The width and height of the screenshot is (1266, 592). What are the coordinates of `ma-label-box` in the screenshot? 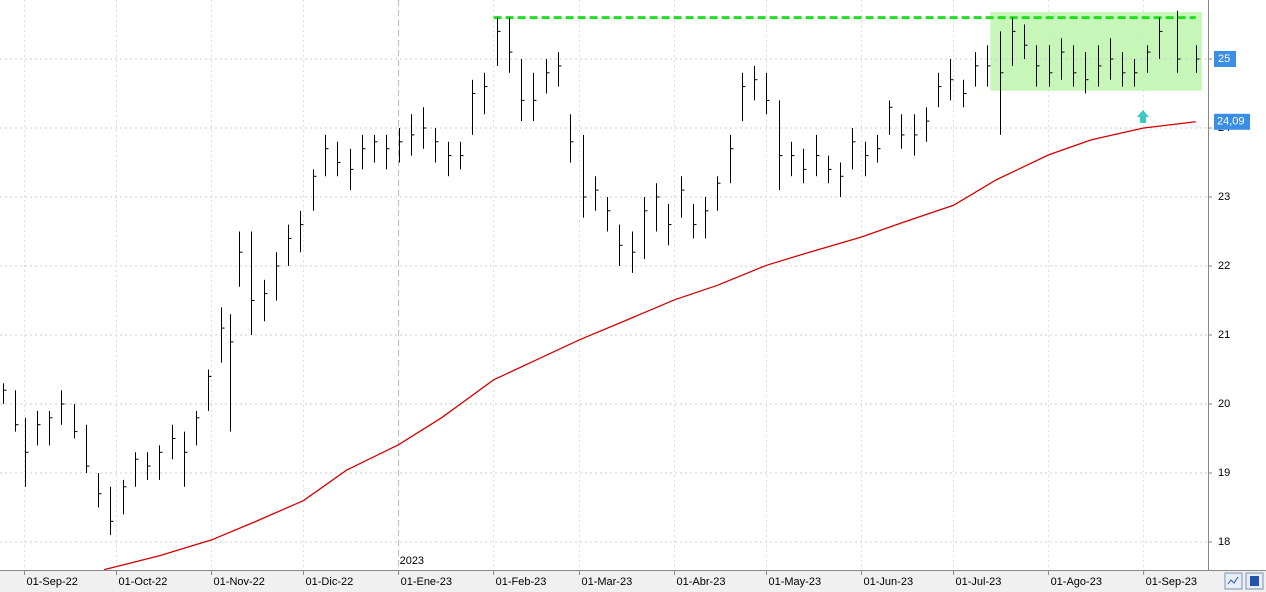 It's located at (1232, 121).